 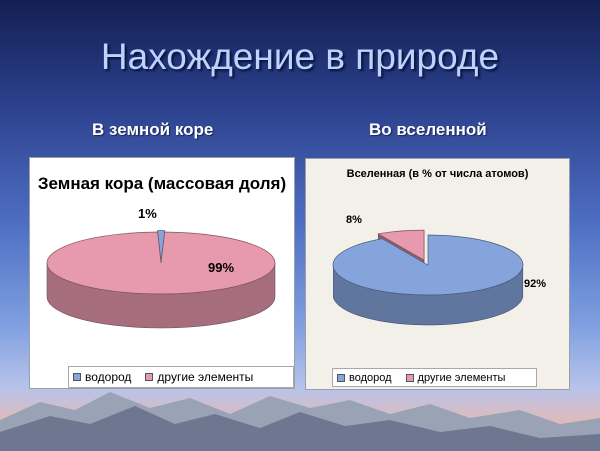 I want to click on pie-left-group, so click(x=161, y=279).